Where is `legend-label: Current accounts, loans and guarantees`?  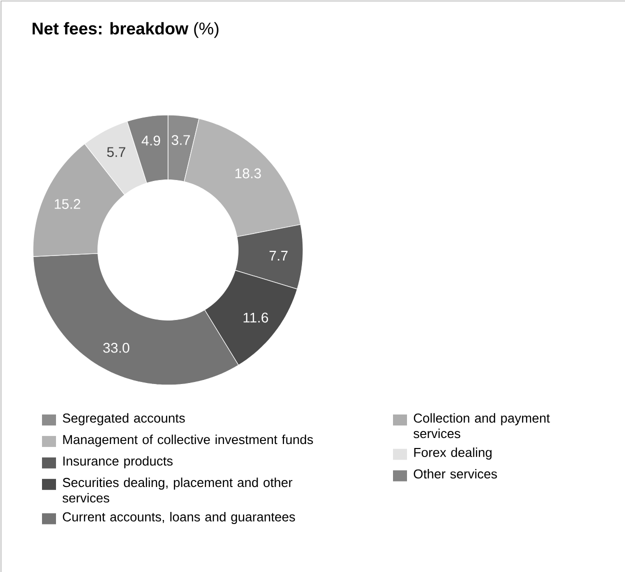 legend-label: Current accounts, loans and guarantees is located at coordinates (178, 518).